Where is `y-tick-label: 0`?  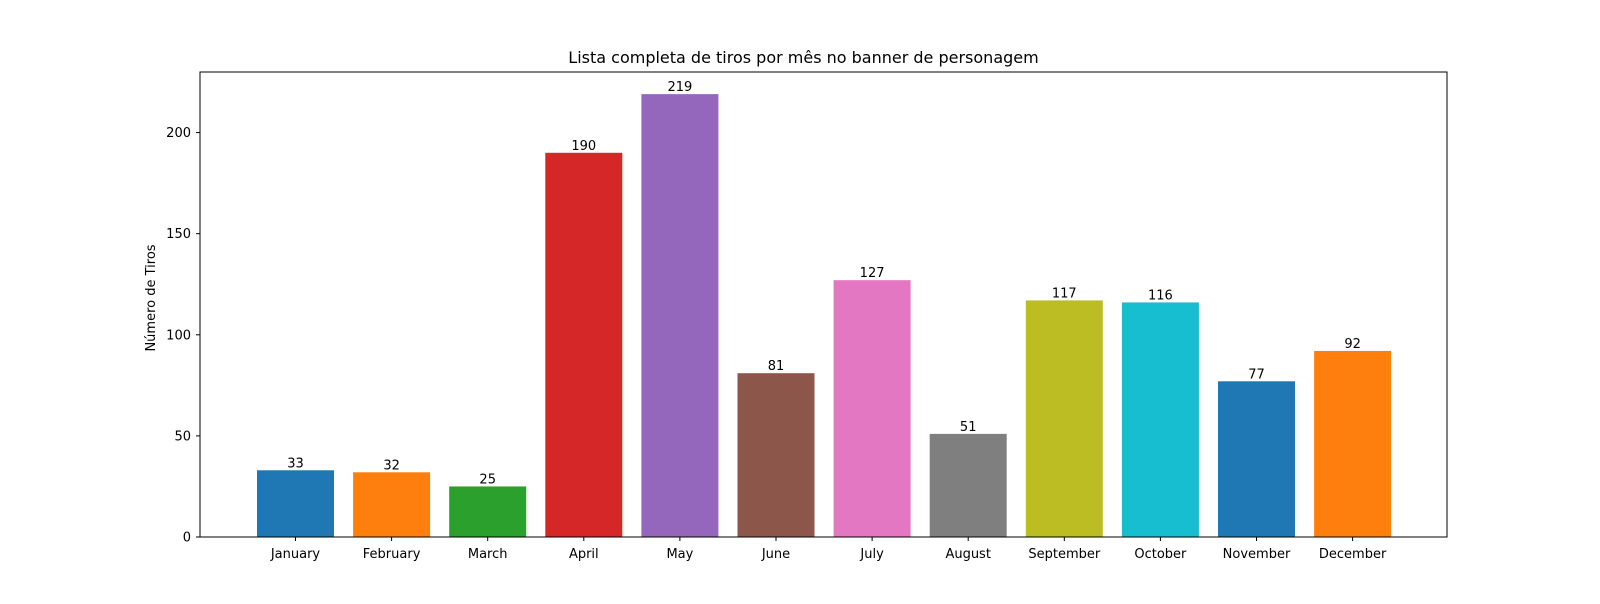 y-tick-label: 0 is located at coordinates (187, 538).